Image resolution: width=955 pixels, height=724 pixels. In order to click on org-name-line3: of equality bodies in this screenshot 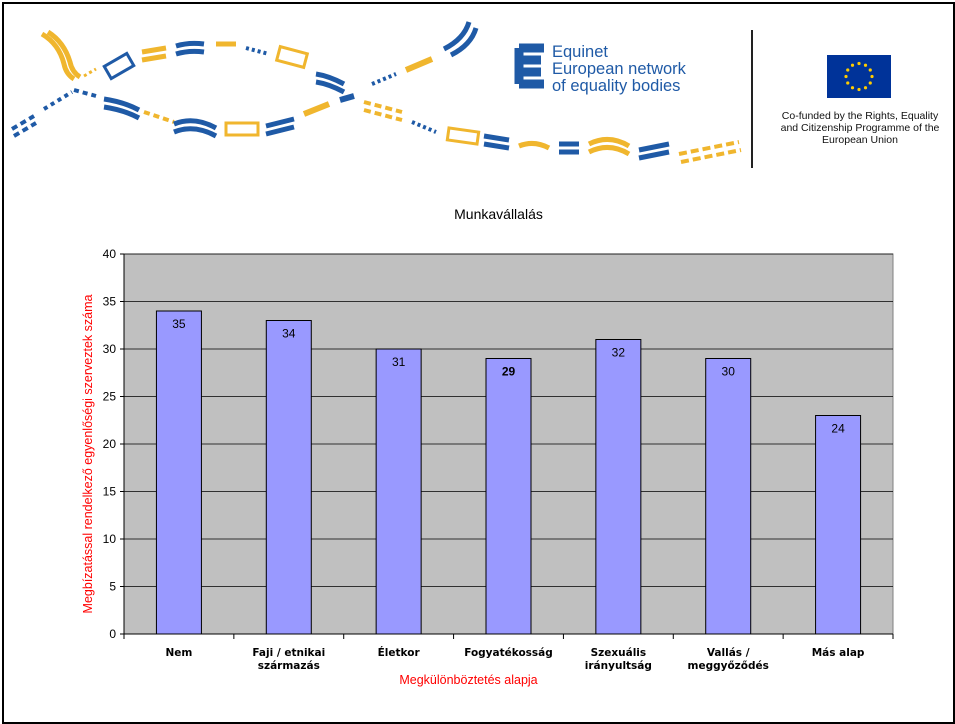, I will do `click(616, 86)`.